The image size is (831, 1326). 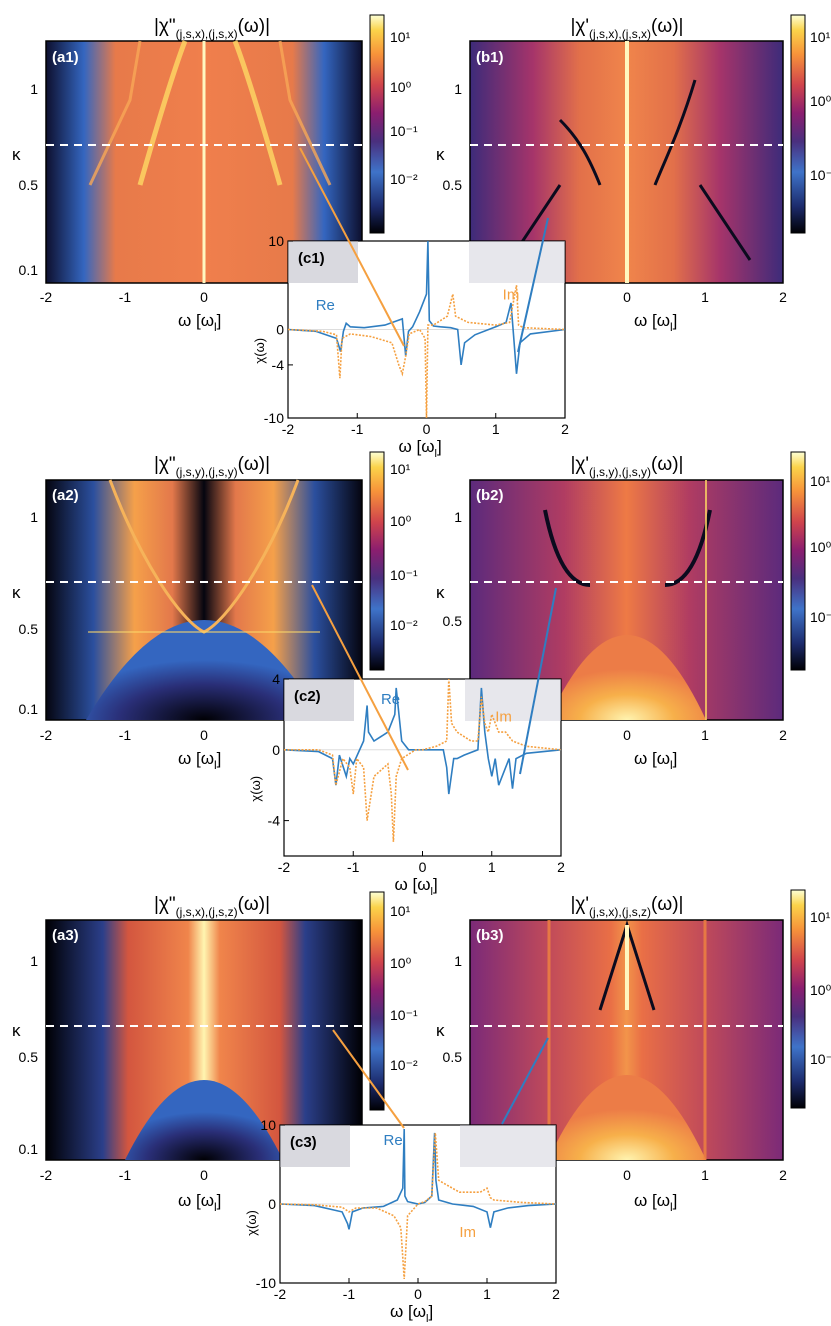 What do you see at coordinates (406, 784) in the screenshot?
I see `inset-c2: -2 -1 0 1 2 4 0 -4 Re Im (c2) χ(ω) ω [ωl]` at bounding box center [406, 784].